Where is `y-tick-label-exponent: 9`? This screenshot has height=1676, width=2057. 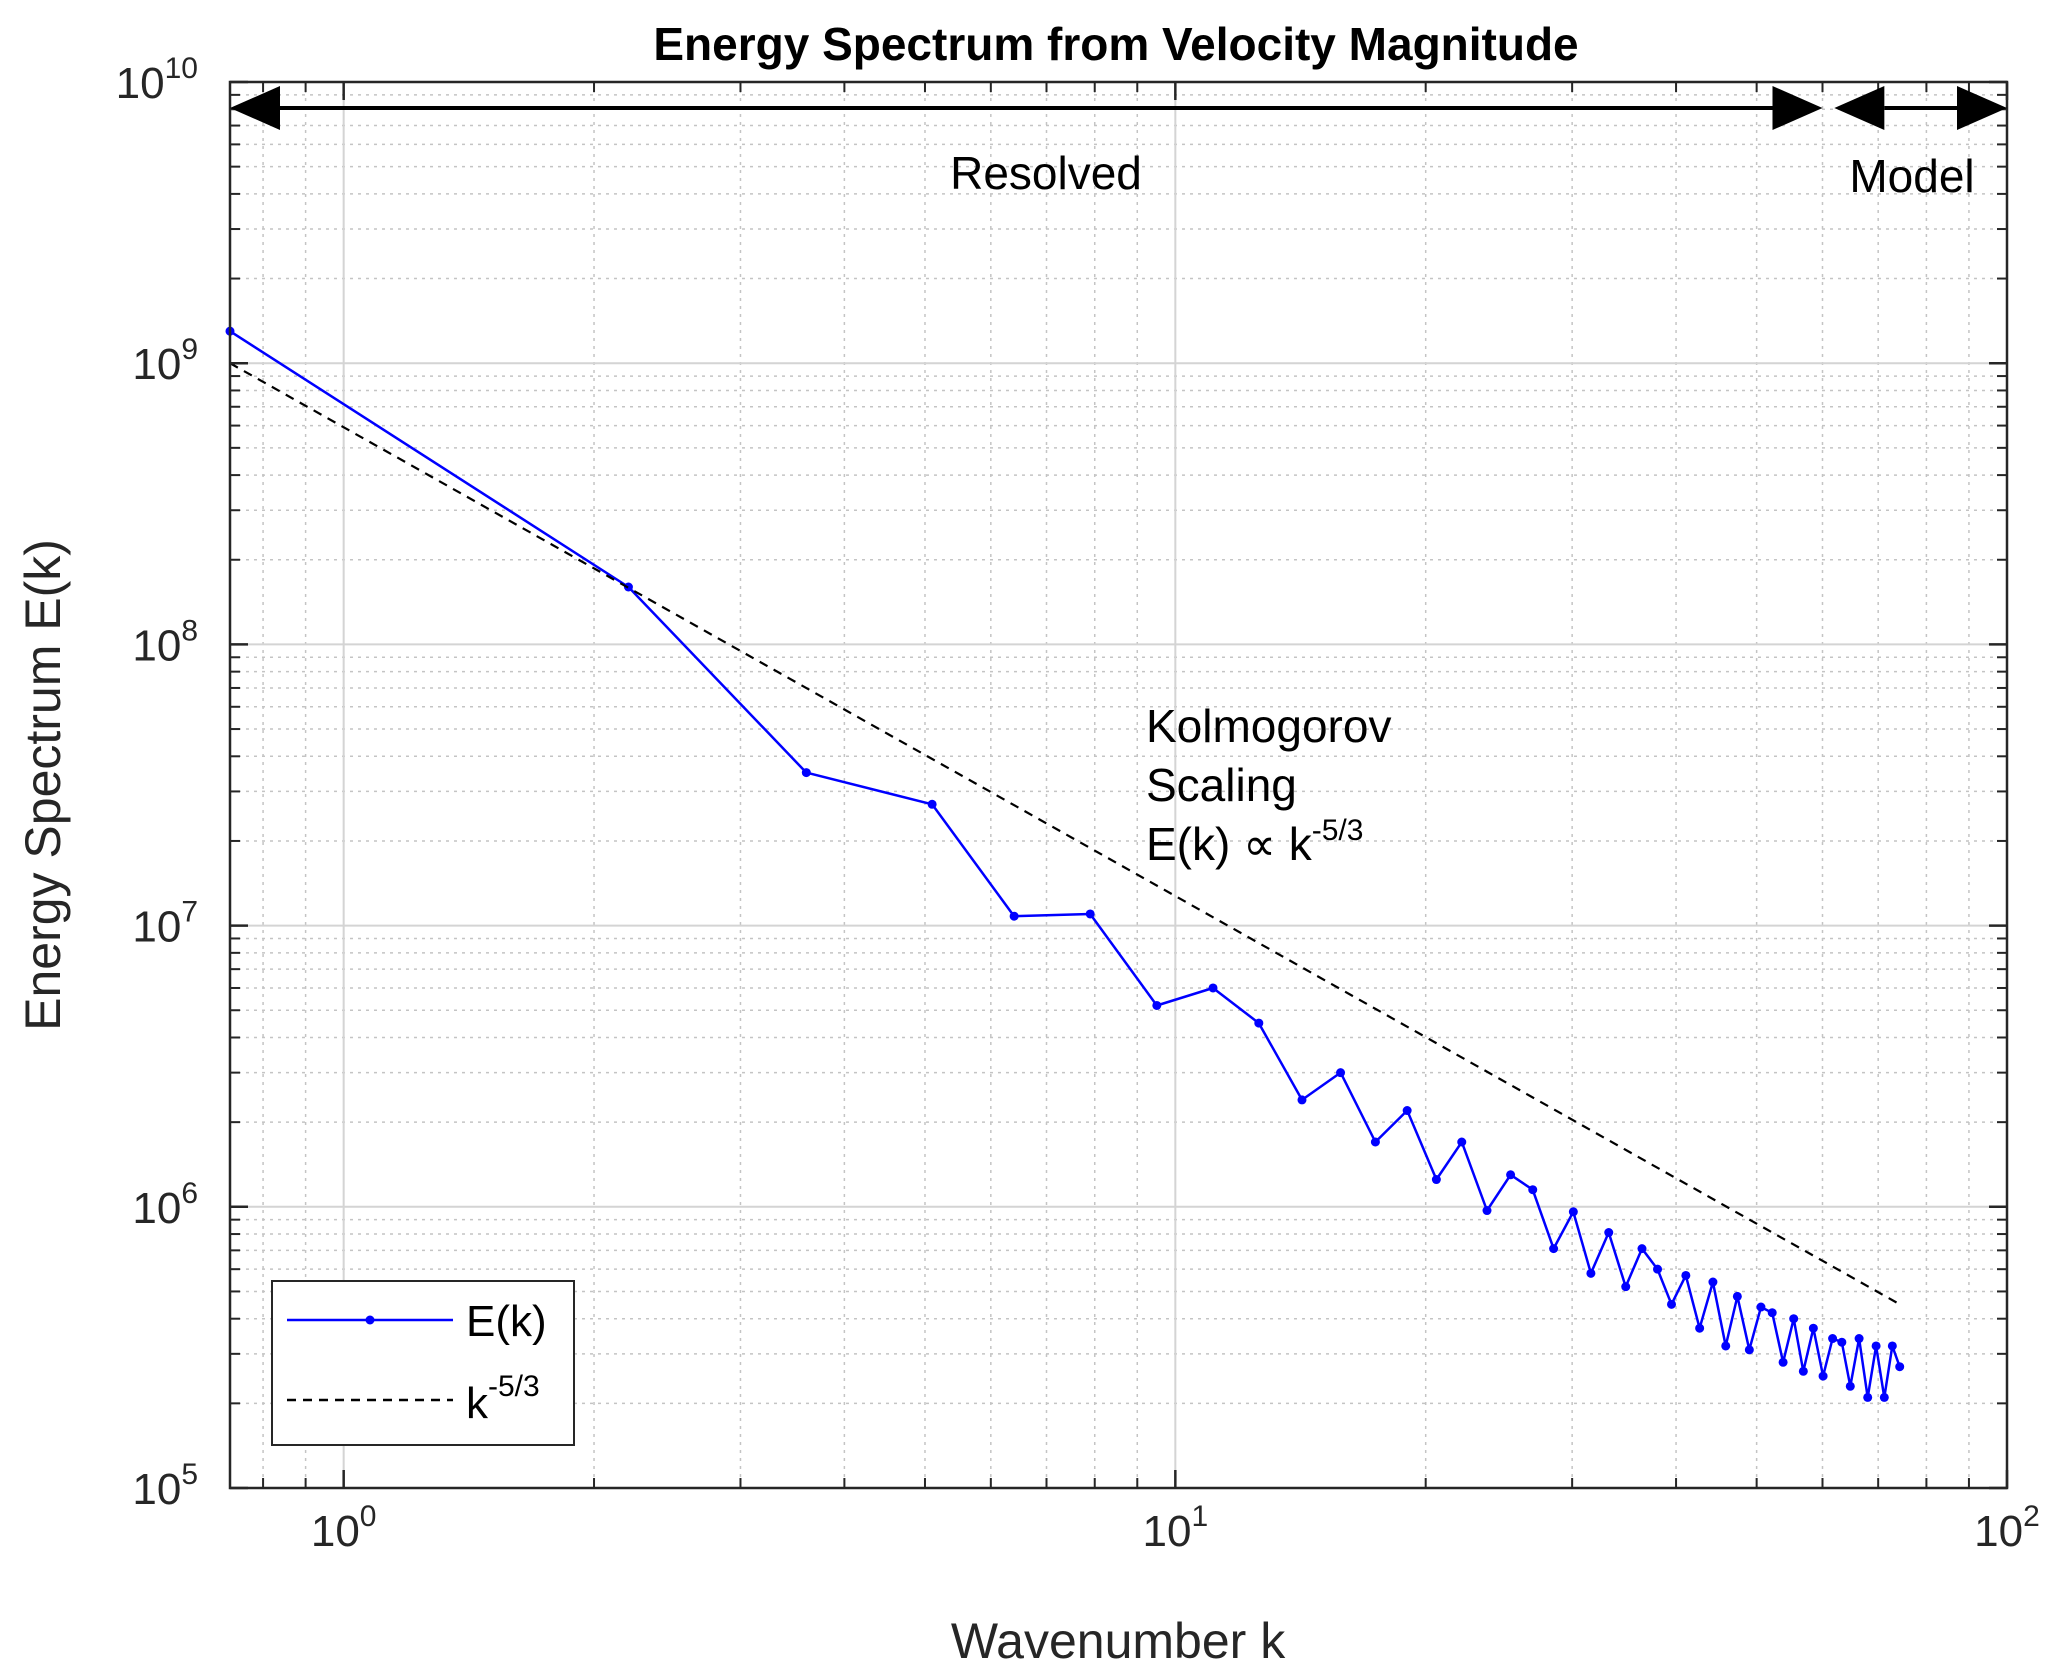
y-tick-label-exponent: 9 is located at coordinates (189, 349).